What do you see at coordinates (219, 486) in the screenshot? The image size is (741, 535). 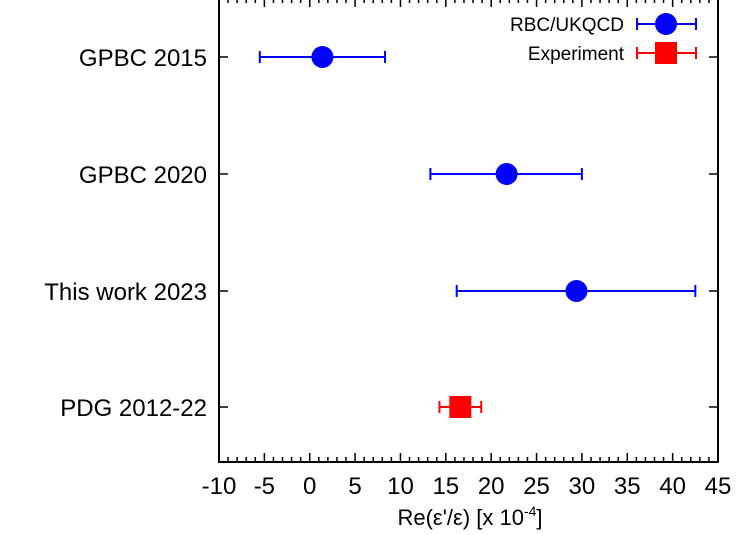 I see `x-tick-label: -10` at bounding box center [219, 486].